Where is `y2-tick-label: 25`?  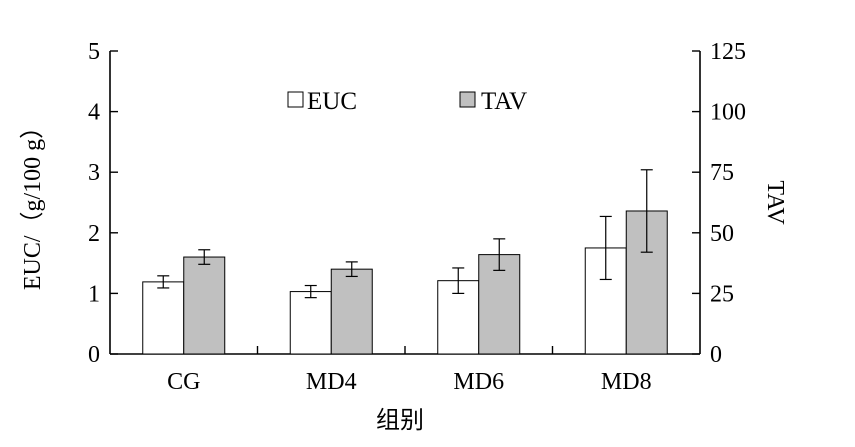 y2-tick-label: 25 is located at coordinates (722, 294).